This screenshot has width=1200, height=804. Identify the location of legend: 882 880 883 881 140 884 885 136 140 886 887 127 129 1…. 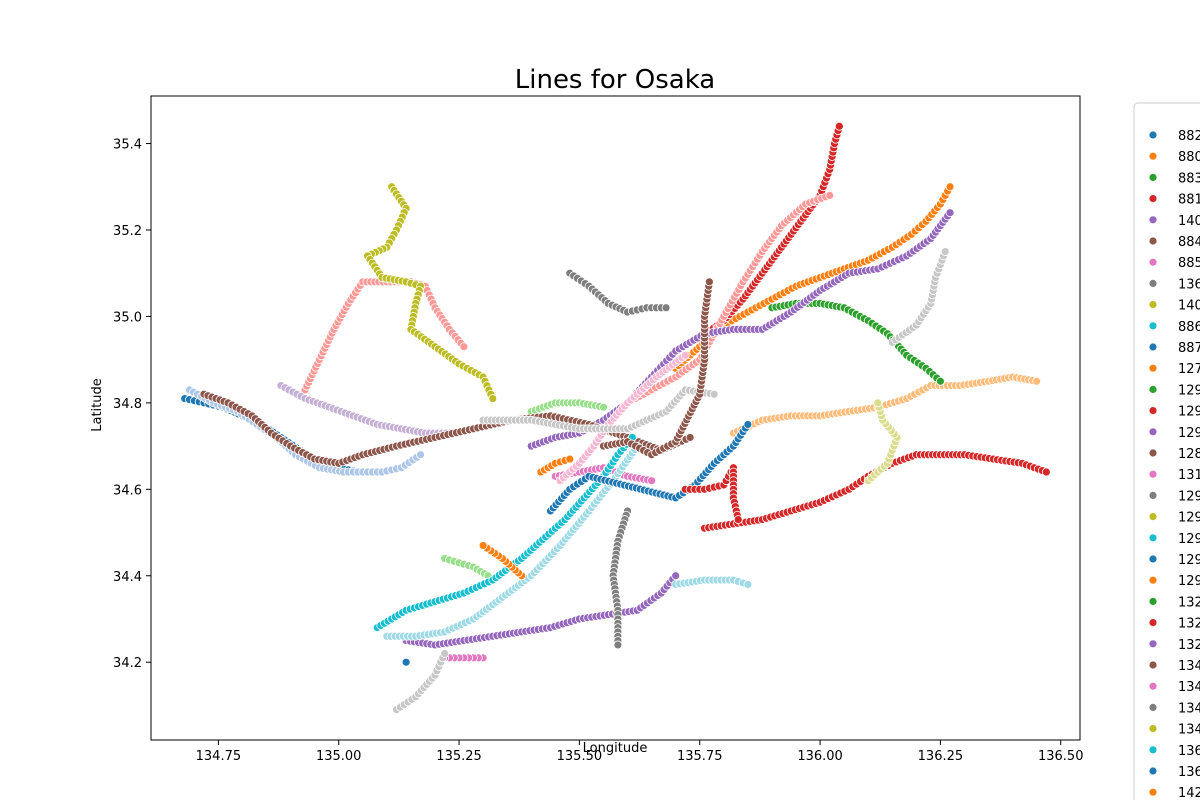
(1166, 453).